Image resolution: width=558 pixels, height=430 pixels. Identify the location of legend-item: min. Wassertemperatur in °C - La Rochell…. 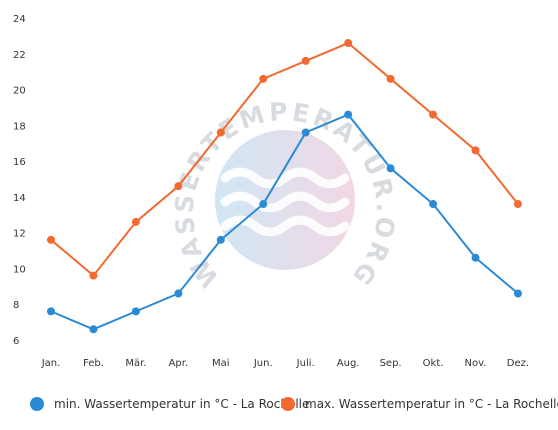
(169, 404).